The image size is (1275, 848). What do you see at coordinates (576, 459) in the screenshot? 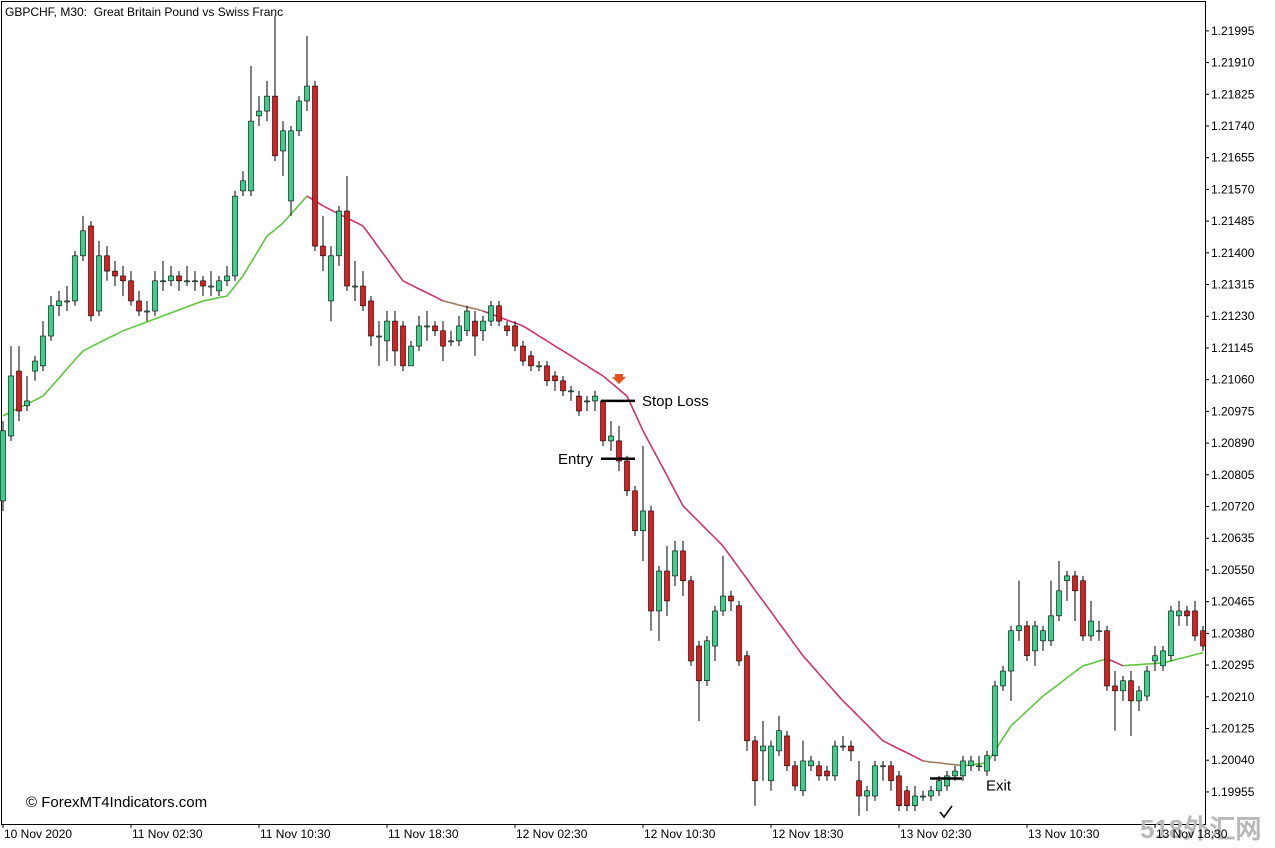
I see `level-label: Entry` at bounding box center [576, 459].